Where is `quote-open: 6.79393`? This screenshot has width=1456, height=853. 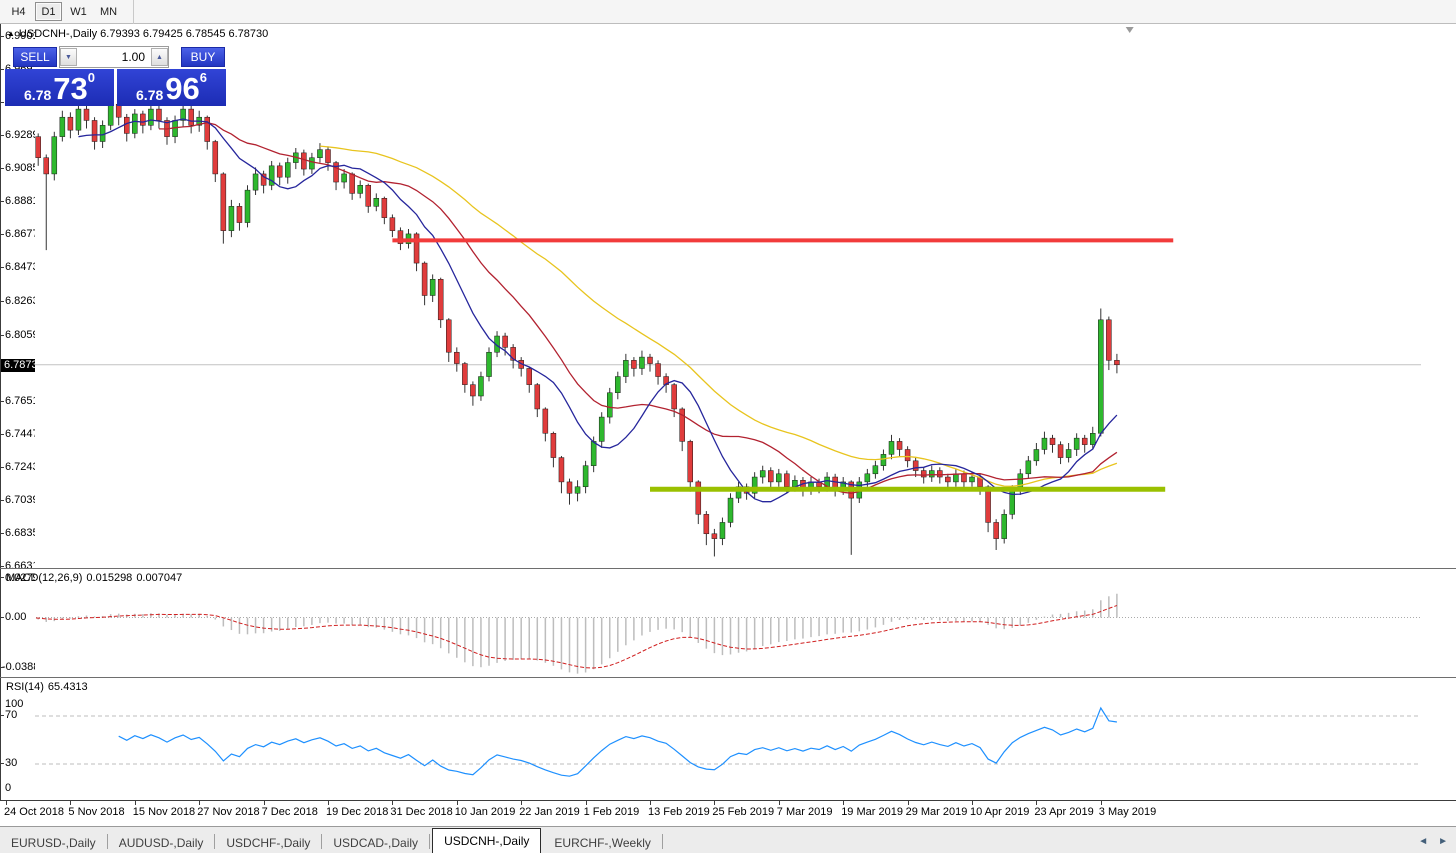 quote-open: 6.79393 is located at coordinates (120, 34).